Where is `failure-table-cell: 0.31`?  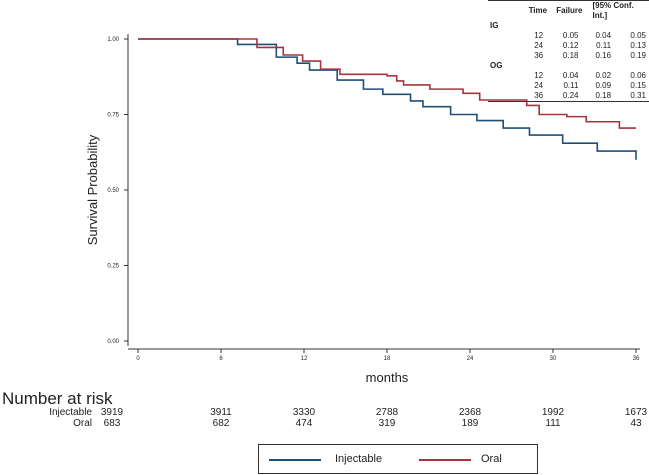
failure-table-cell: 0.31 is located at coordinates (638, 95).